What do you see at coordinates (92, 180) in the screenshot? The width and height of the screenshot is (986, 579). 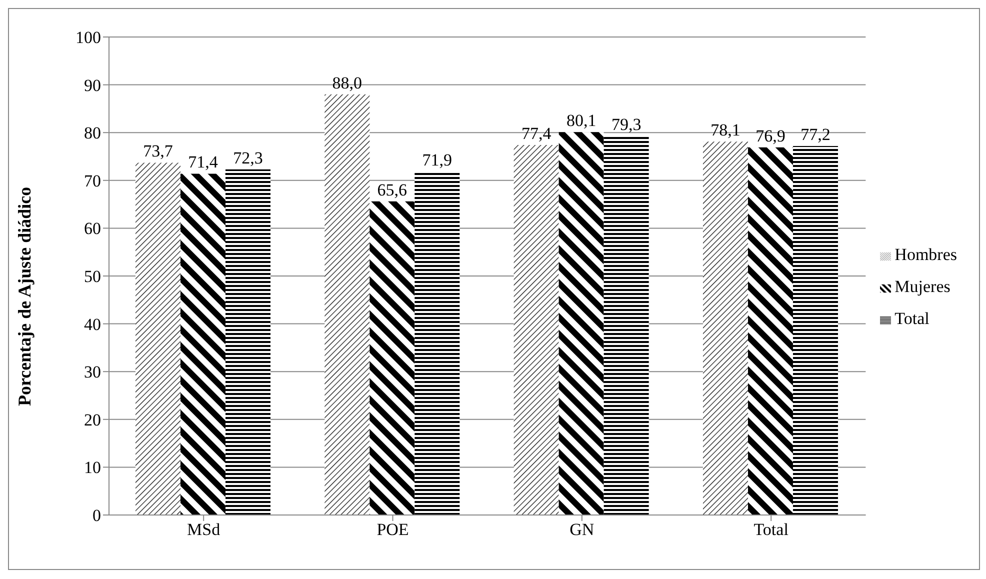 I see `y-tick-label: 70` at bounding box center [92, 180].